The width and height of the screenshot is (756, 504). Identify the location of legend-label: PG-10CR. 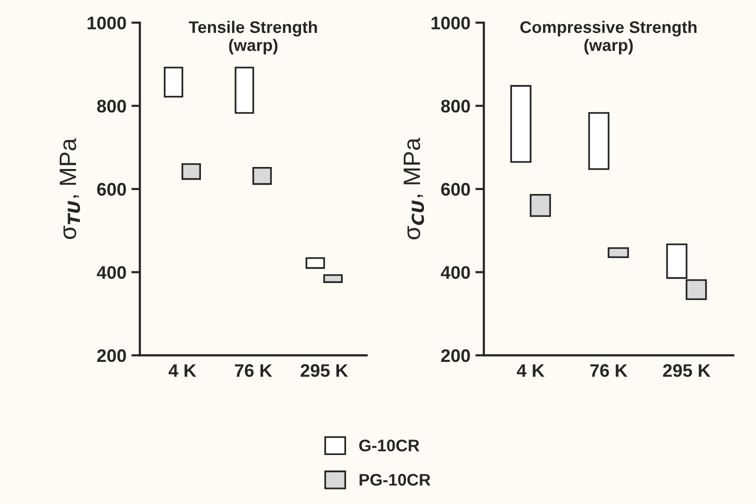
(395, 480).